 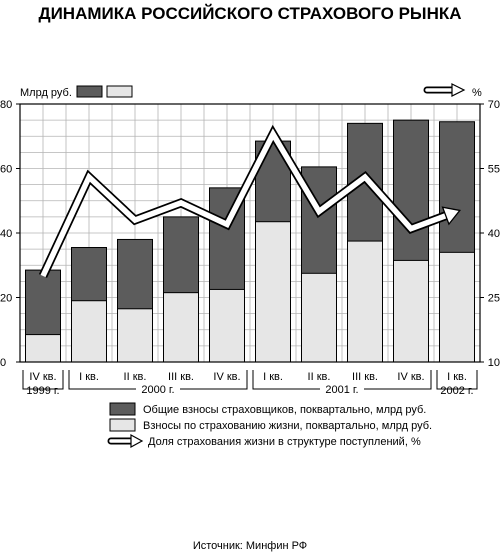 What do you see at coordinates (3, 363) in the screenshot?
I see `y-axis-left-tick-label: 0` at bounding box center [3, 363].